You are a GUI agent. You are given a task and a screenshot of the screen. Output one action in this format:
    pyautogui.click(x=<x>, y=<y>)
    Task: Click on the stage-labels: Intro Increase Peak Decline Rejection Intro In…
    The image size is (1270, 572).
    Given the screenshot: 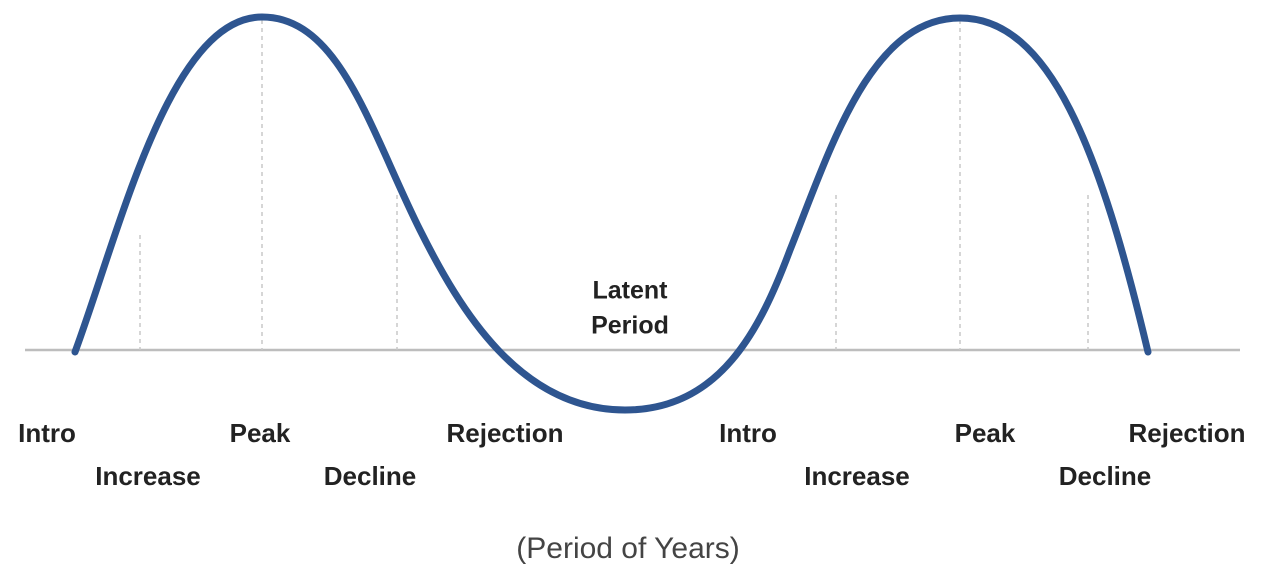 What is the action you would take?
    pyautogui.click(x=631, y=454)
    